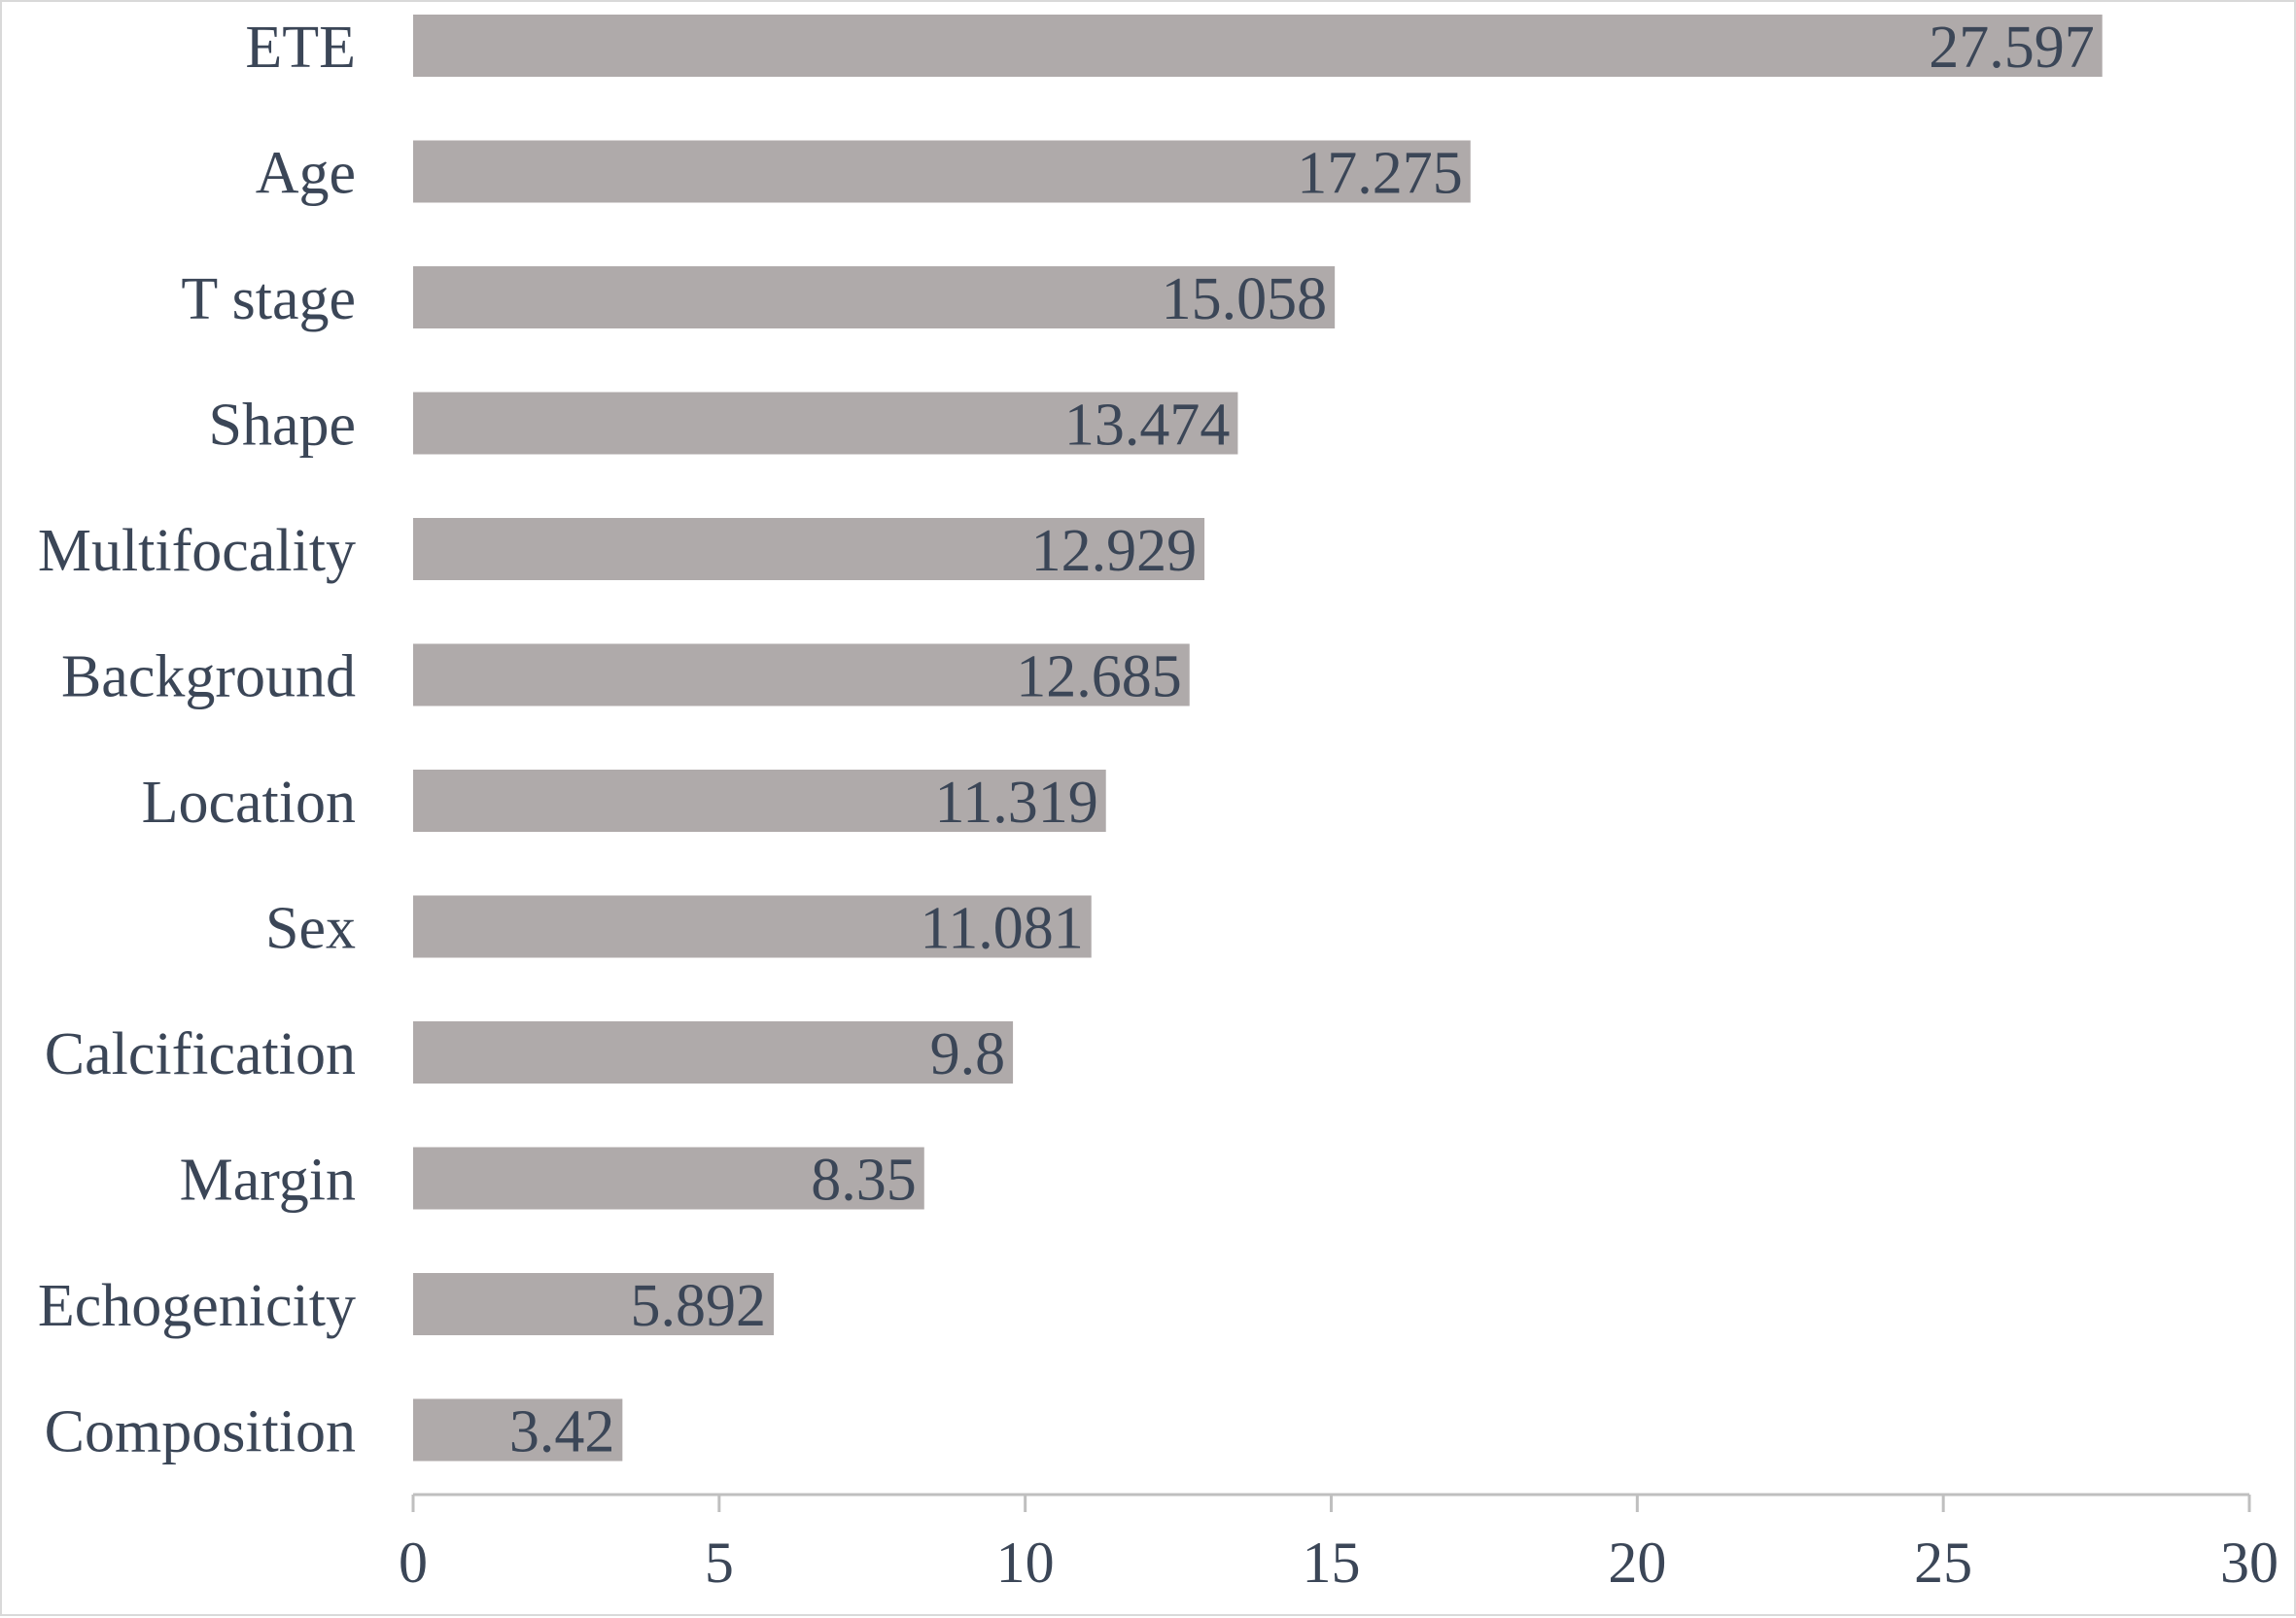  I want to click on data-label: 9.8, so click(968, 1054).